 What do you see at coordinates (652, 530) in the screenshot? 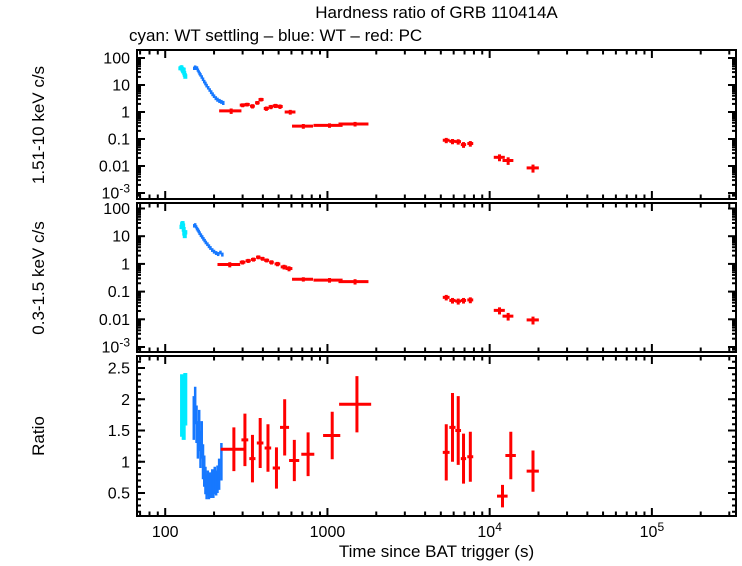
I see `svg-text: 10⁵` at bounding box center [652, 530].